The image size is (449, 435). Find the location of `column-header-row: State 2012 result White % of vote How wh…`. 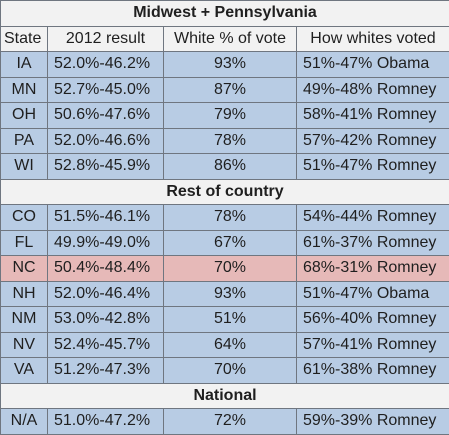

column-header-row: State 2012 result White % of vote How wh… is located at coordinates (225, 39).